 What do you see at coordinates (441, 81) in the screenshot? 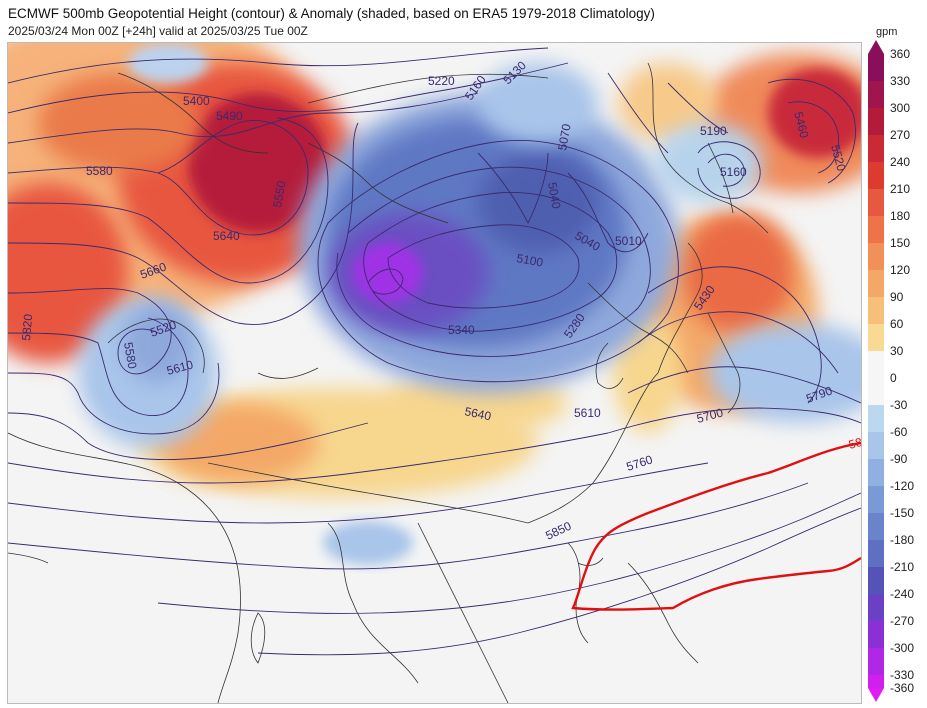
I see `contour-label: 5220` at bounding box center [441, 81].